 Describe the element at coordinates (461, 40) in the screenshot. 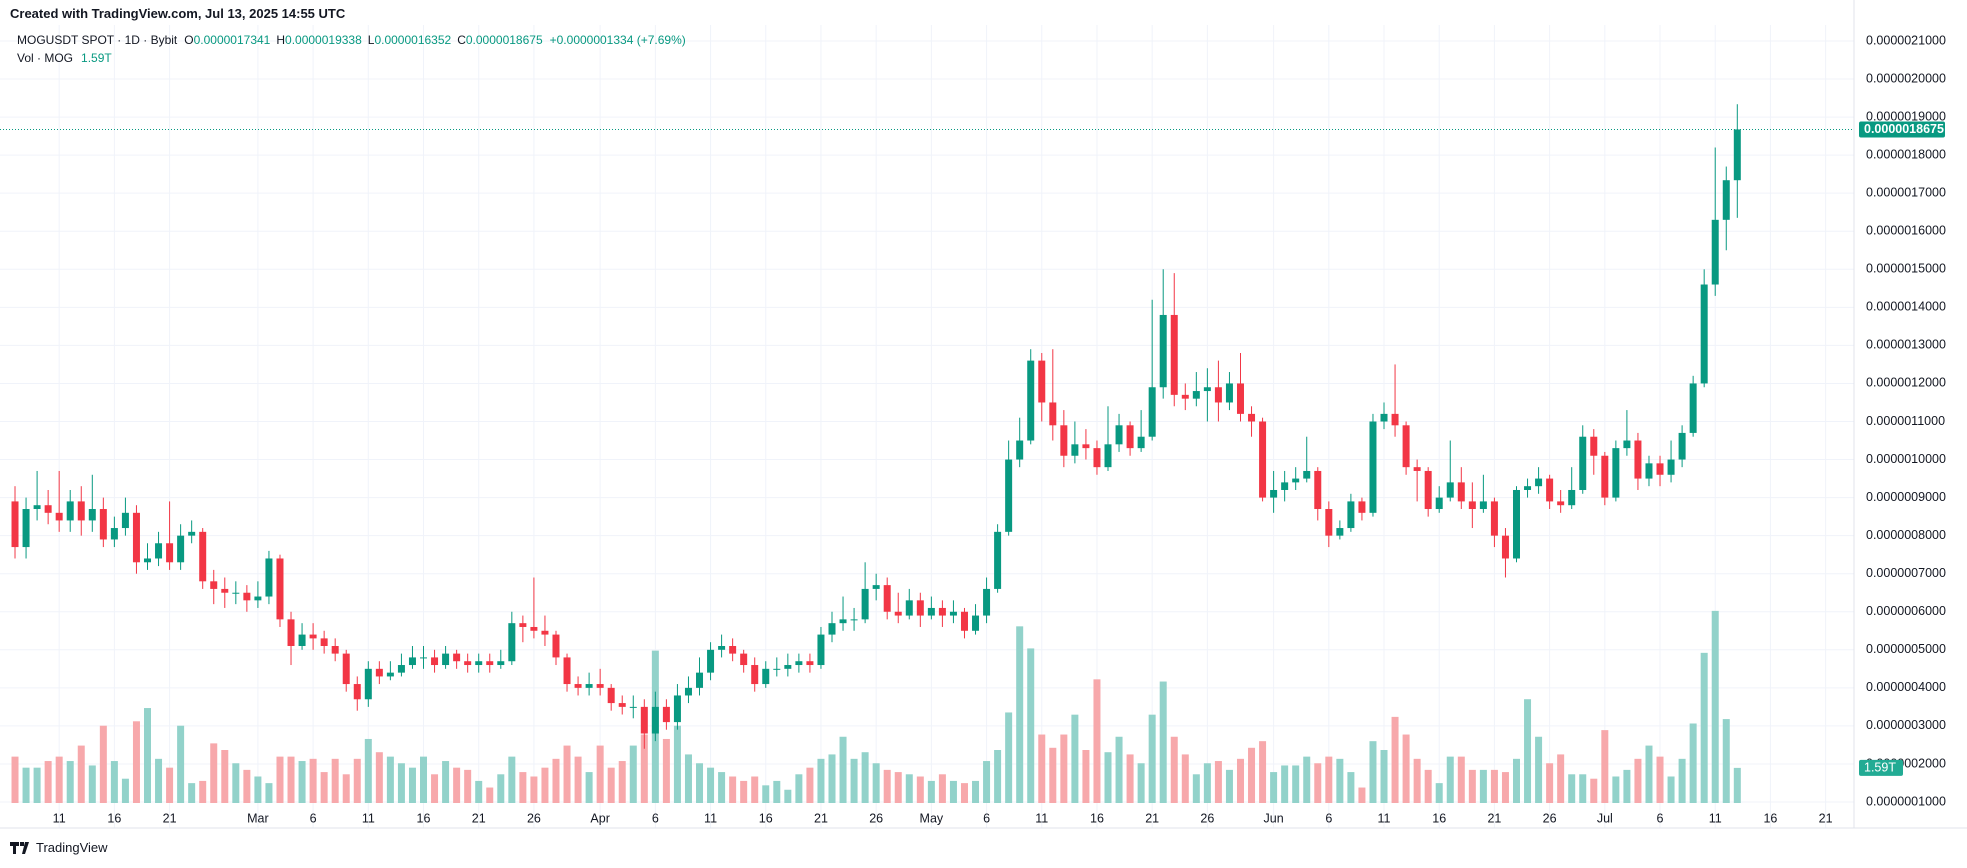

I see `ohlc-key: C` at that location.